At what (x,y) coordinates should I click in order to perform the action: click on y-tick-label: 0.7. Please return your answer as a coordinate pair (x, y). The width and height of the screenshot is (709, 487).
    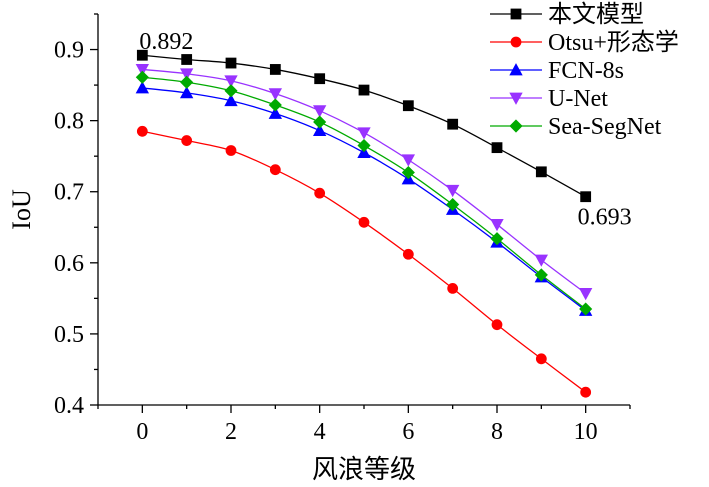
    Looking at the image, I should click on (69, 193).